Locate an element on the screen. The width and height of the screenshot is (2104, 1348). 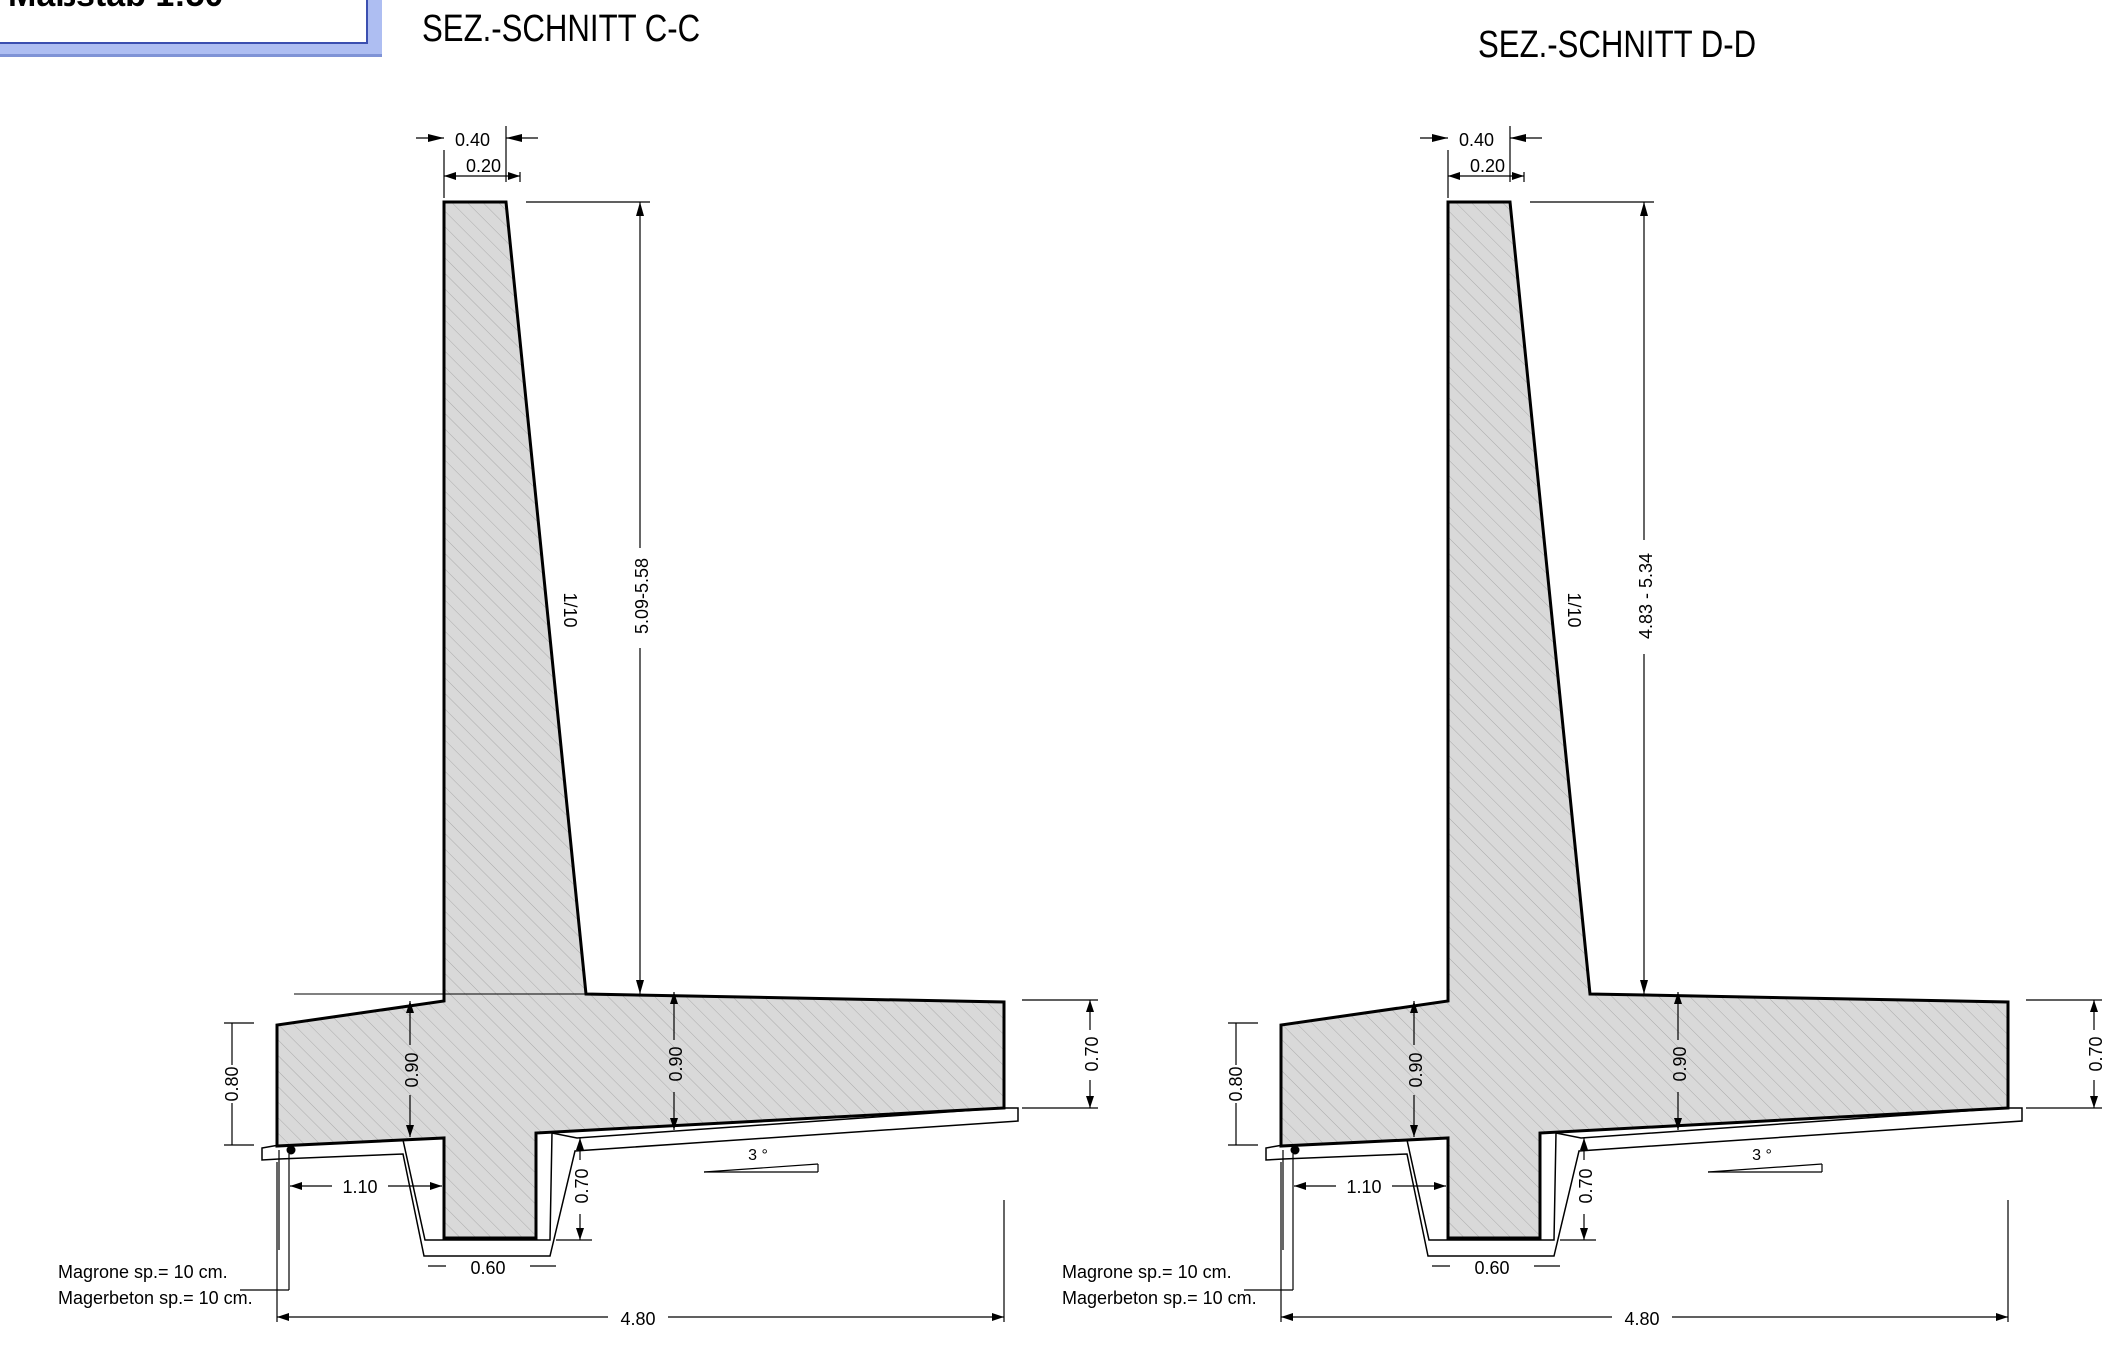
dim-stem-height: 4.83 - 5.34 is located at coordinates (1646, 596).